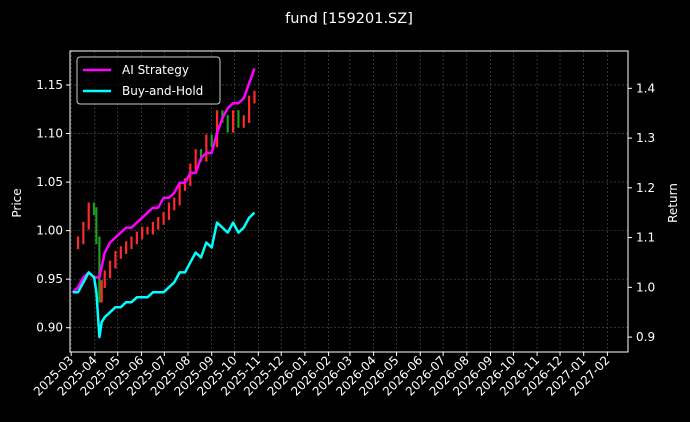 The height and width of the screenshot is (422, 690). What do you see at coordinates (645, 287) in the screenshot?
I see `right-tick-label: 1.0` at bounding box center [645, 287].